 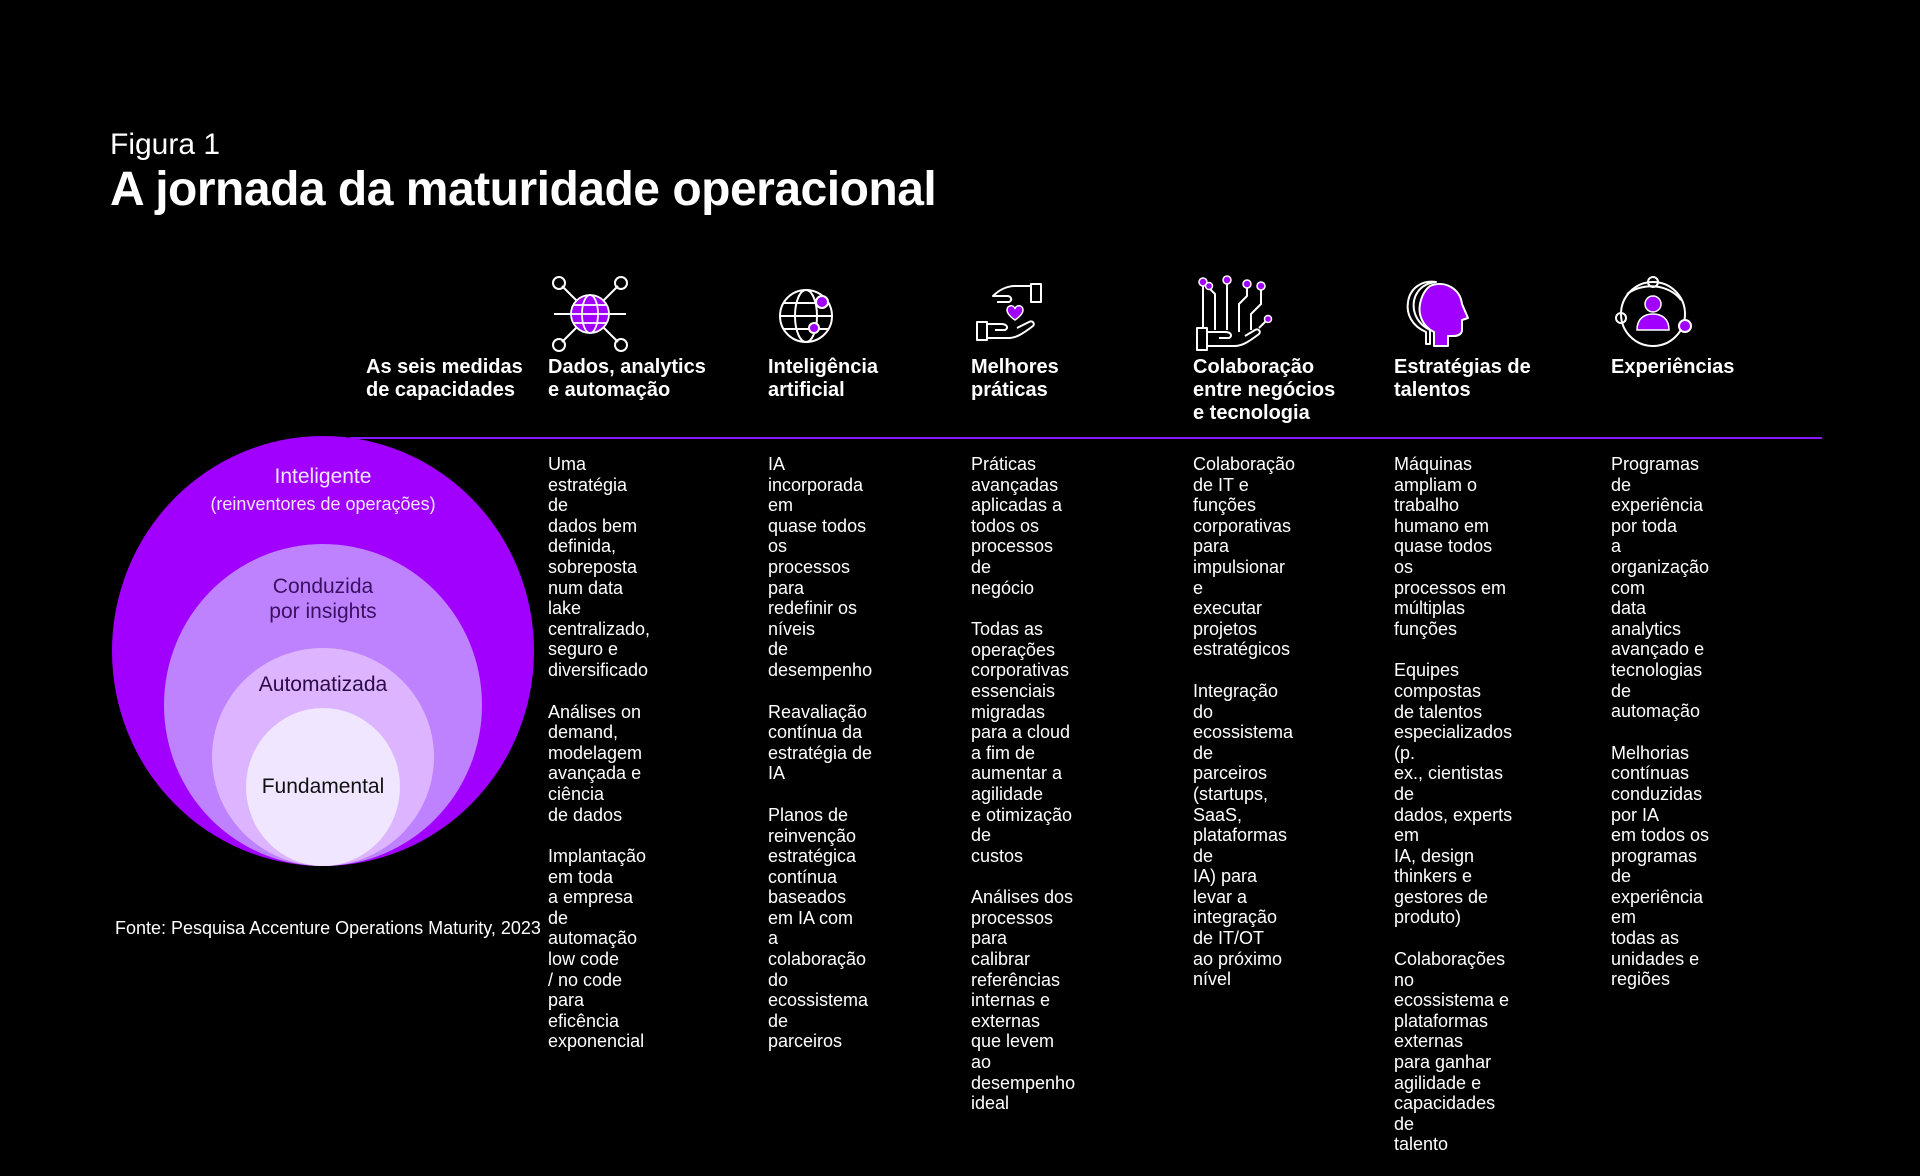 What do you see at coordinates (590, 314) in the screenshot?
I see `data-globe-network-icon` at bounding box center [590, 314].